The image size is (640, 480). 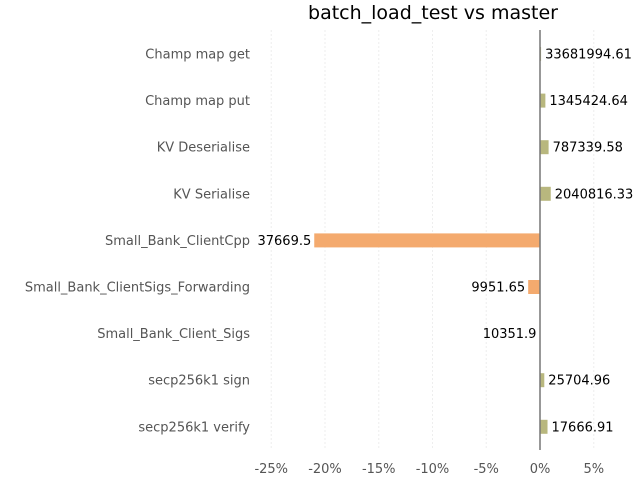 What do you see at coordinates (203, 148) in the screenshot?
I see `category-label: KV Deserialise` at bounding box center [203, 148].